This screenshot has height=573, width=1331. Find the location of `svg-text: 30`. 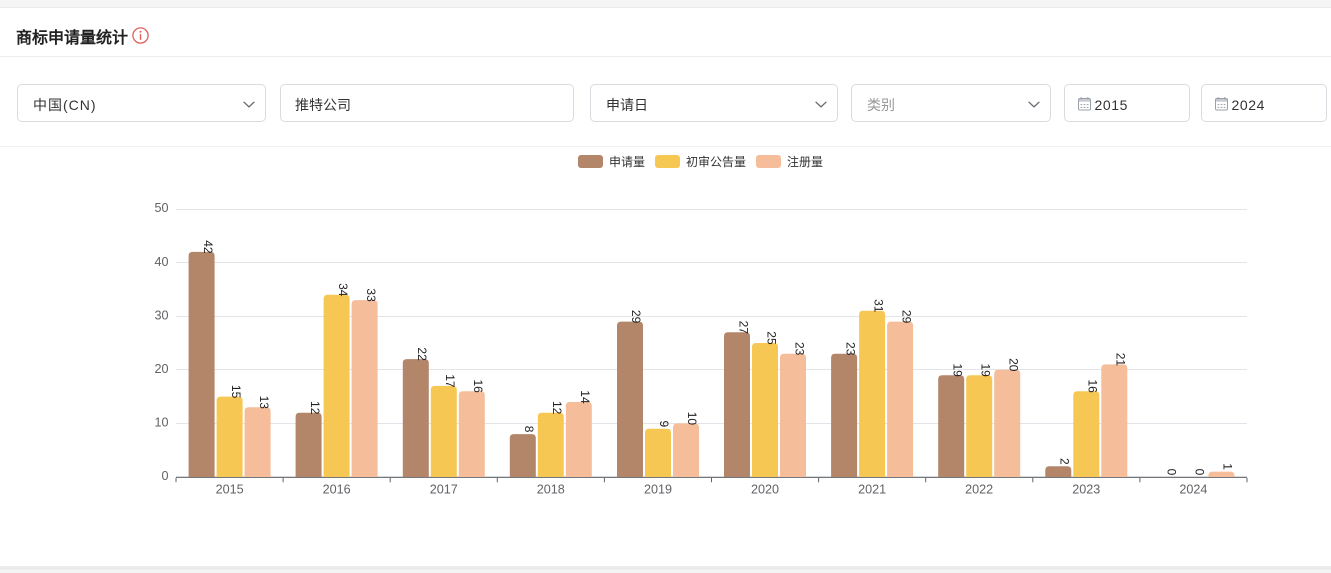

svg-text: 30 is located at coordinates (161, 315).